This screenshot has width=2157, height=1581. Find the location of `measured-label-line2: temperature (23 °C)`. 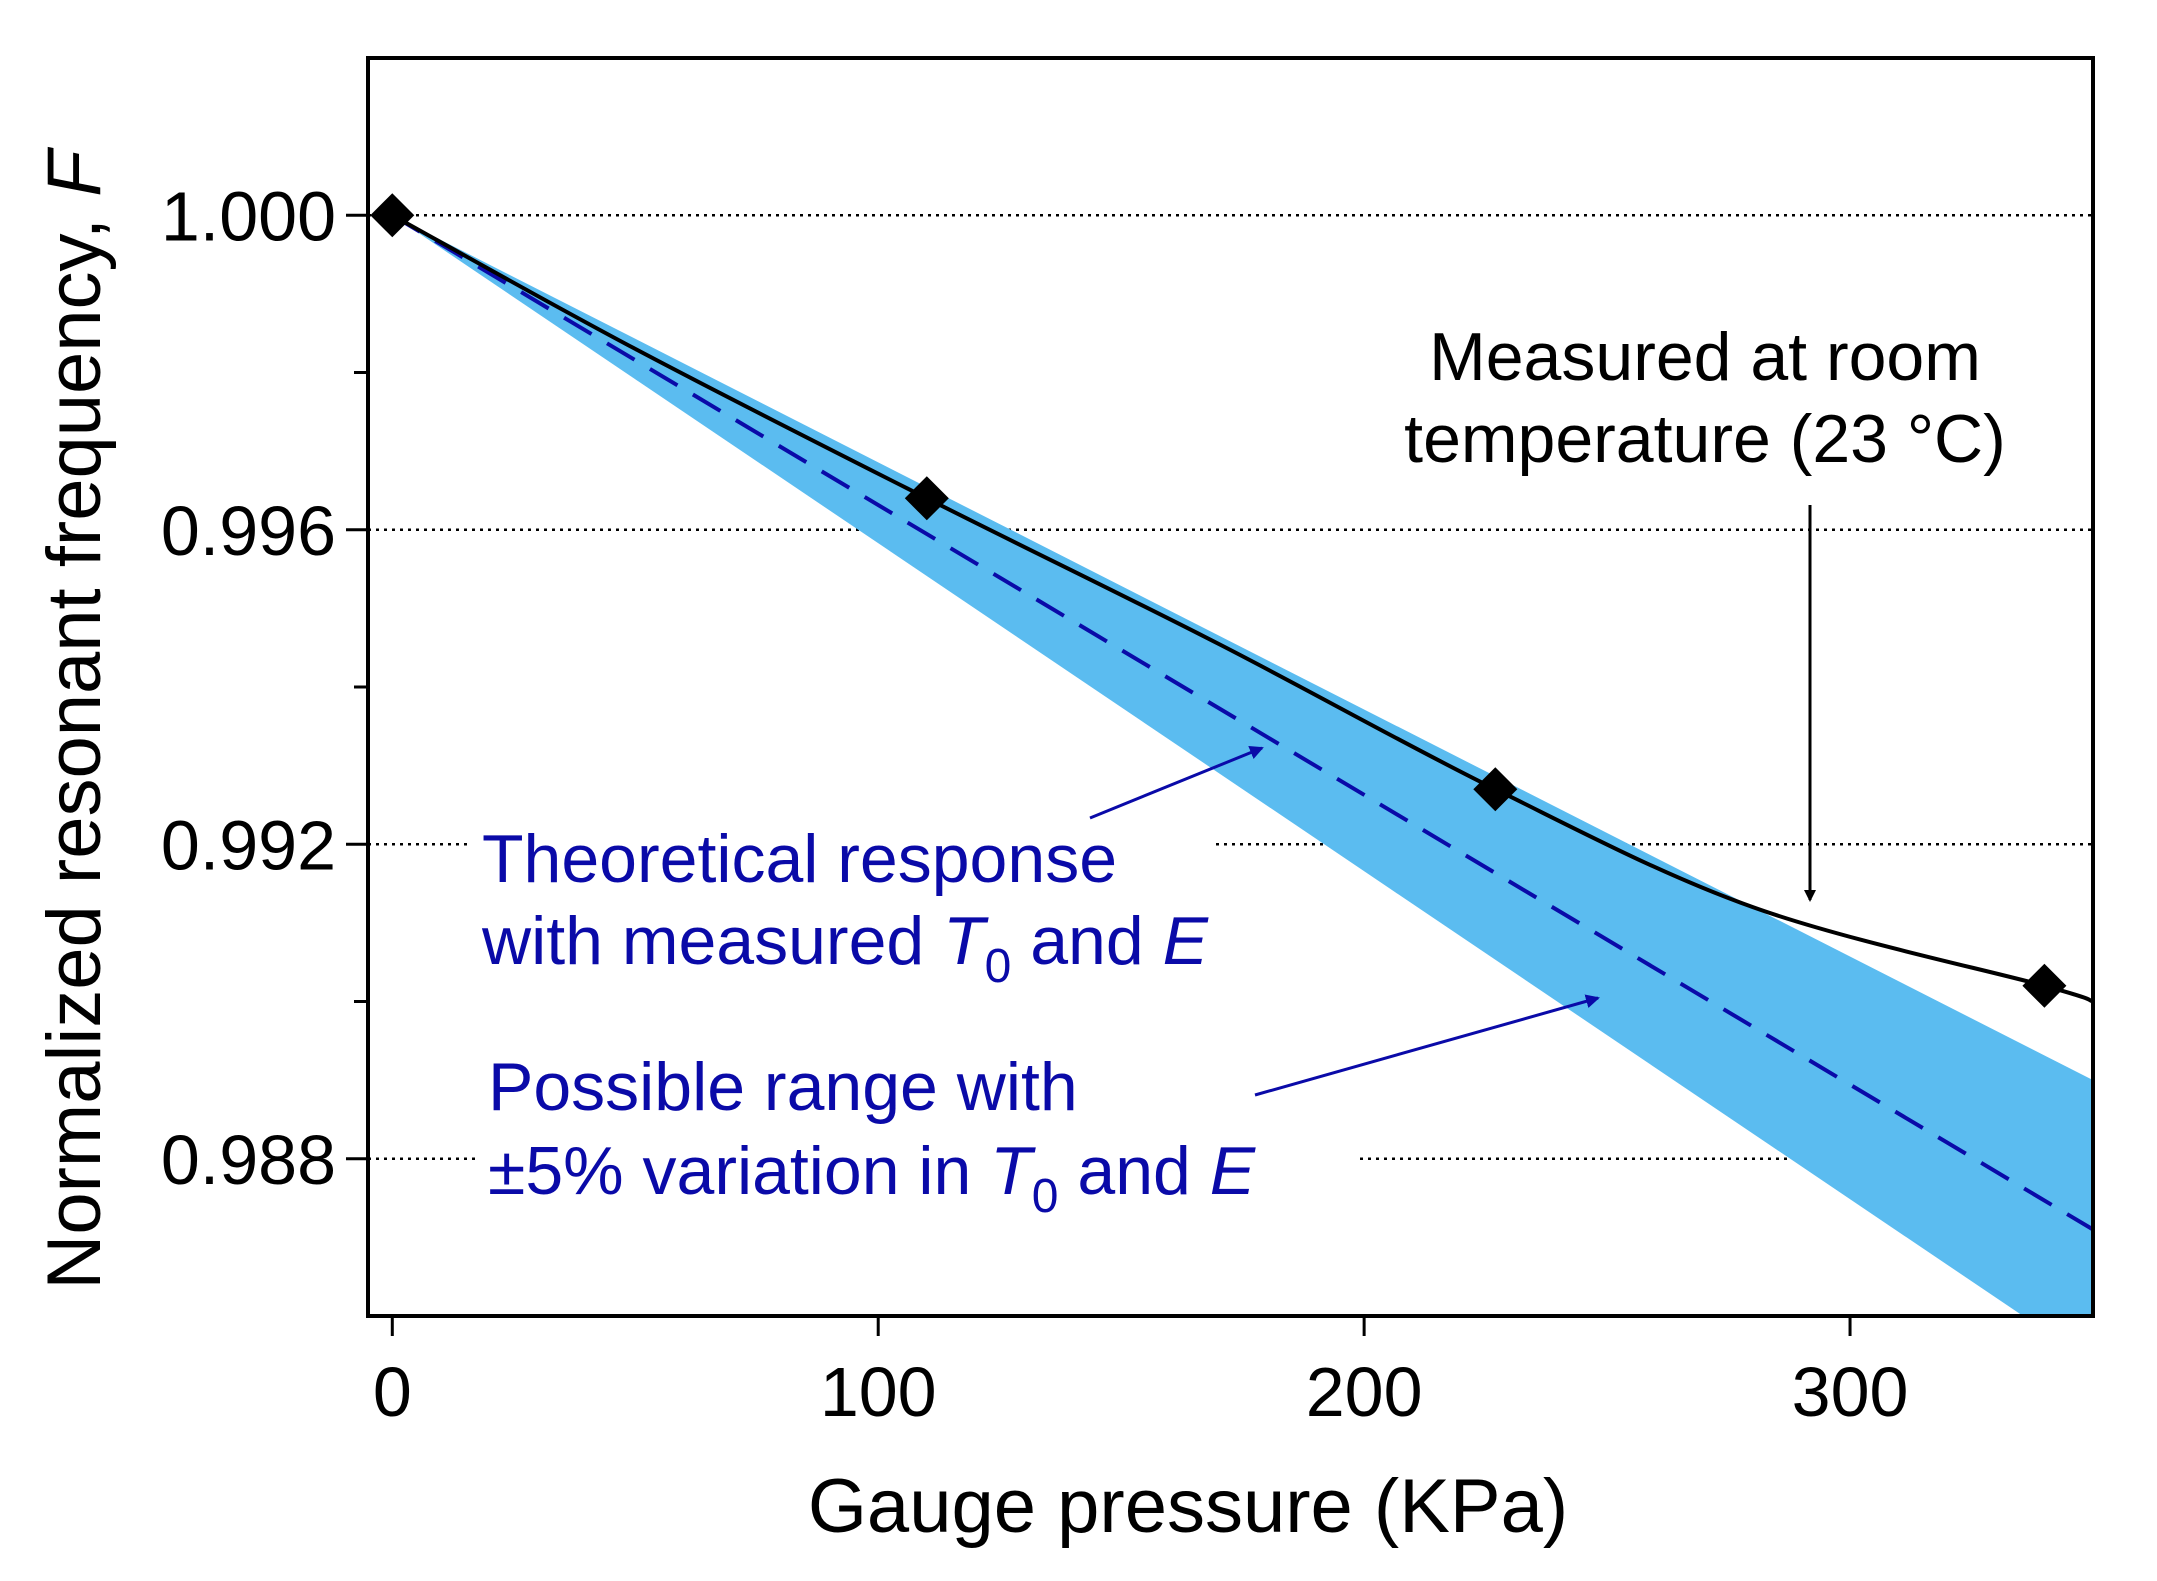

measured-label-line2: temperature (23 °C) is located at coordinates (1705, 439).